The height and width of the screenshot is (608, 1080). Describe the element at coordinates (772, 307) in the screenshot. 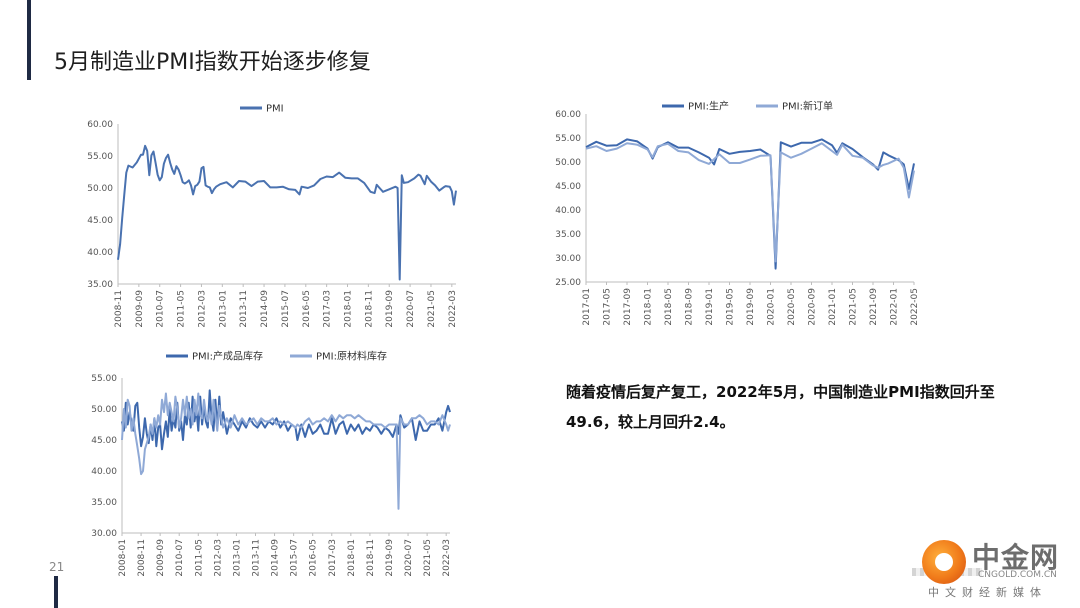

I see `x-tick-label: 2020-01` at that location.